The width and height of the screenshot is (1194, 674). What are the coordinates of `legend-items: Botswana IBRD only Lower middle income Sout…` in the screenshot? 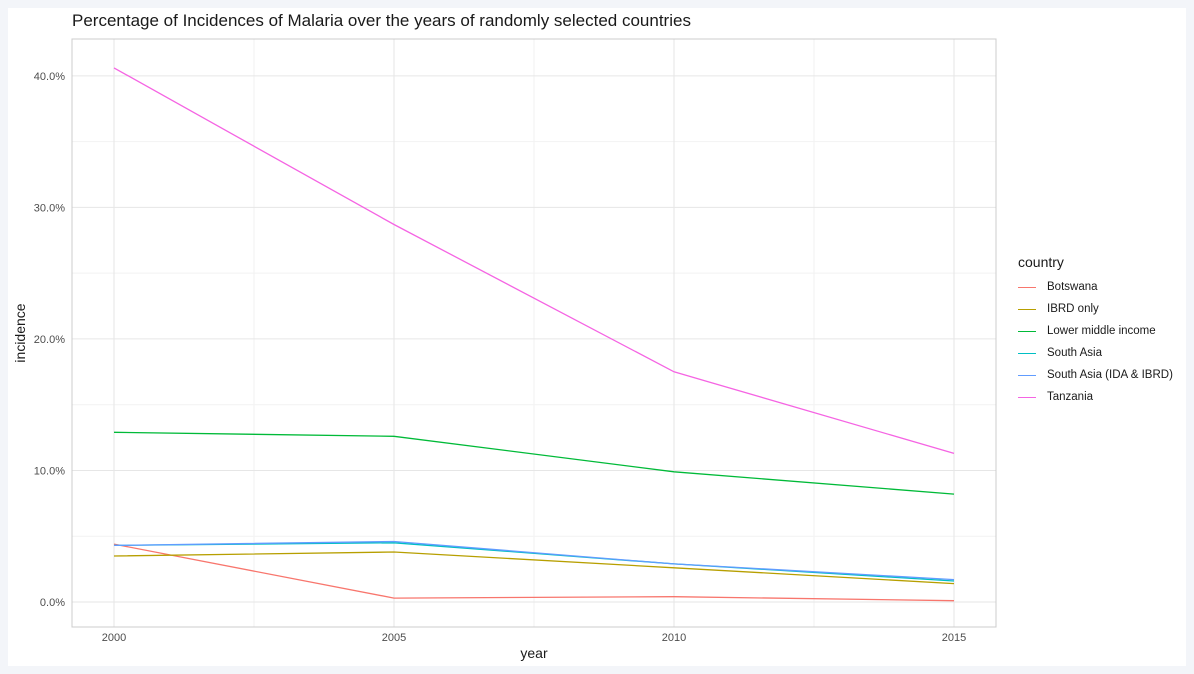 It's located at (1095, 342).